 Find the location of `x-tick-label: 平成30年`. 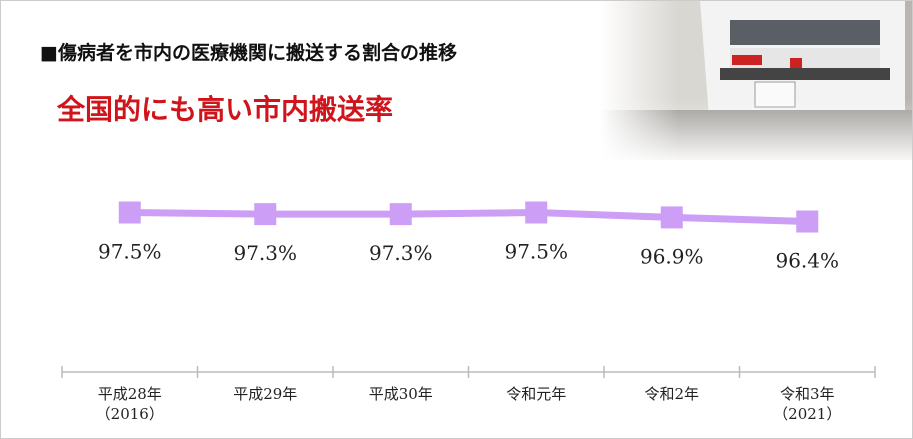

x-tick-label: 平成30年 is located at coordinates (400, 394).